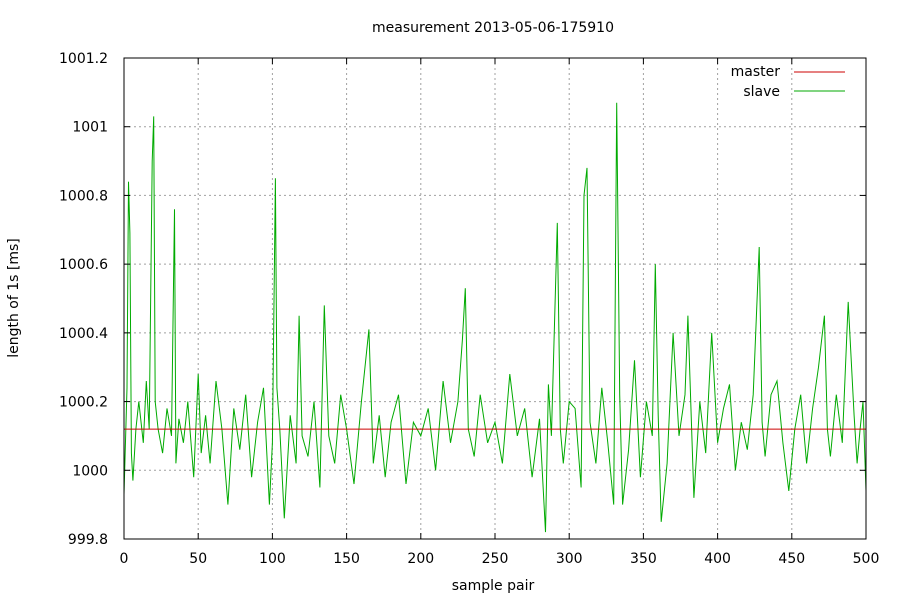 The height and width of the screenshot is (600, 900). I want to click on x-tick-label: 500, so click(866, 559).